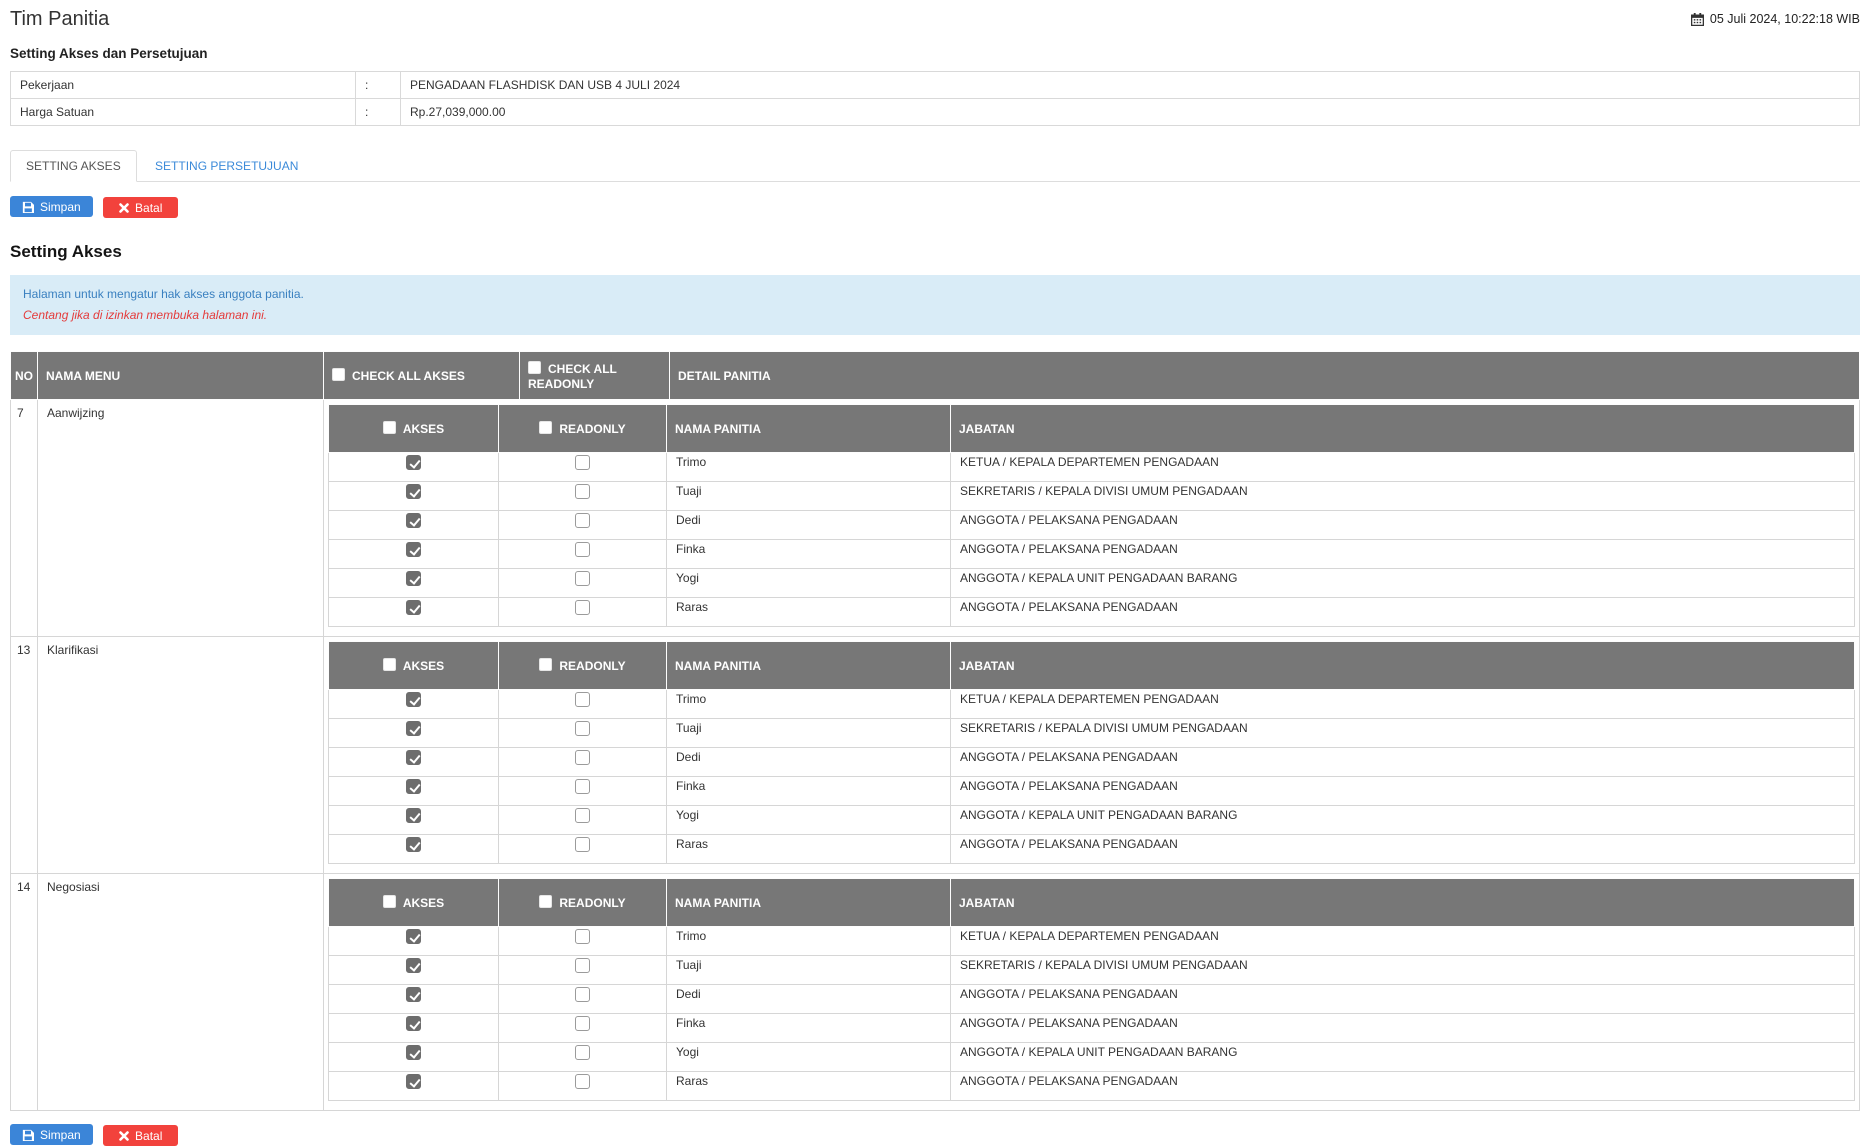  I want to click on check-all-akses-label: CHECK ALL AKSES, so click(408, 375).